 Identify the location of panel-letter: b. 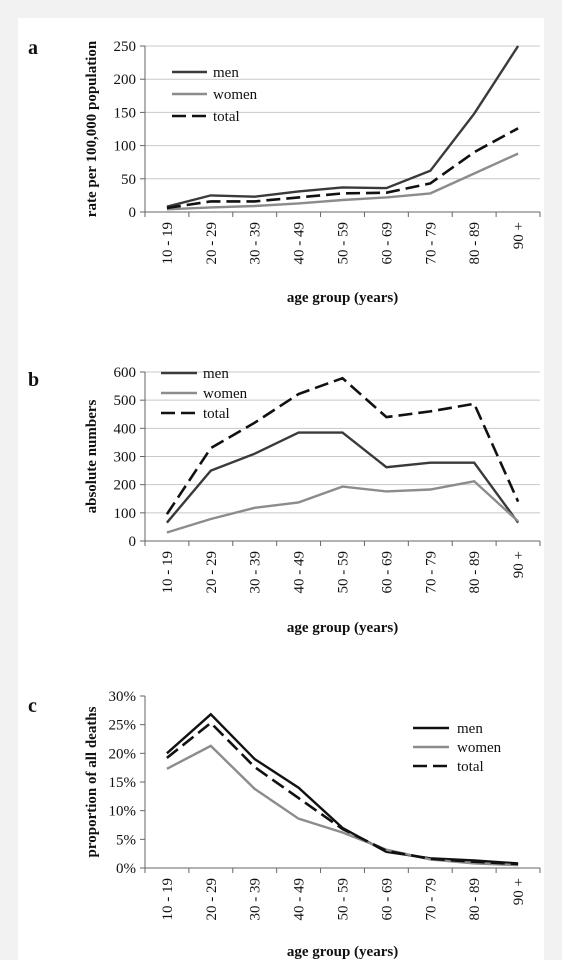
(33, 380).